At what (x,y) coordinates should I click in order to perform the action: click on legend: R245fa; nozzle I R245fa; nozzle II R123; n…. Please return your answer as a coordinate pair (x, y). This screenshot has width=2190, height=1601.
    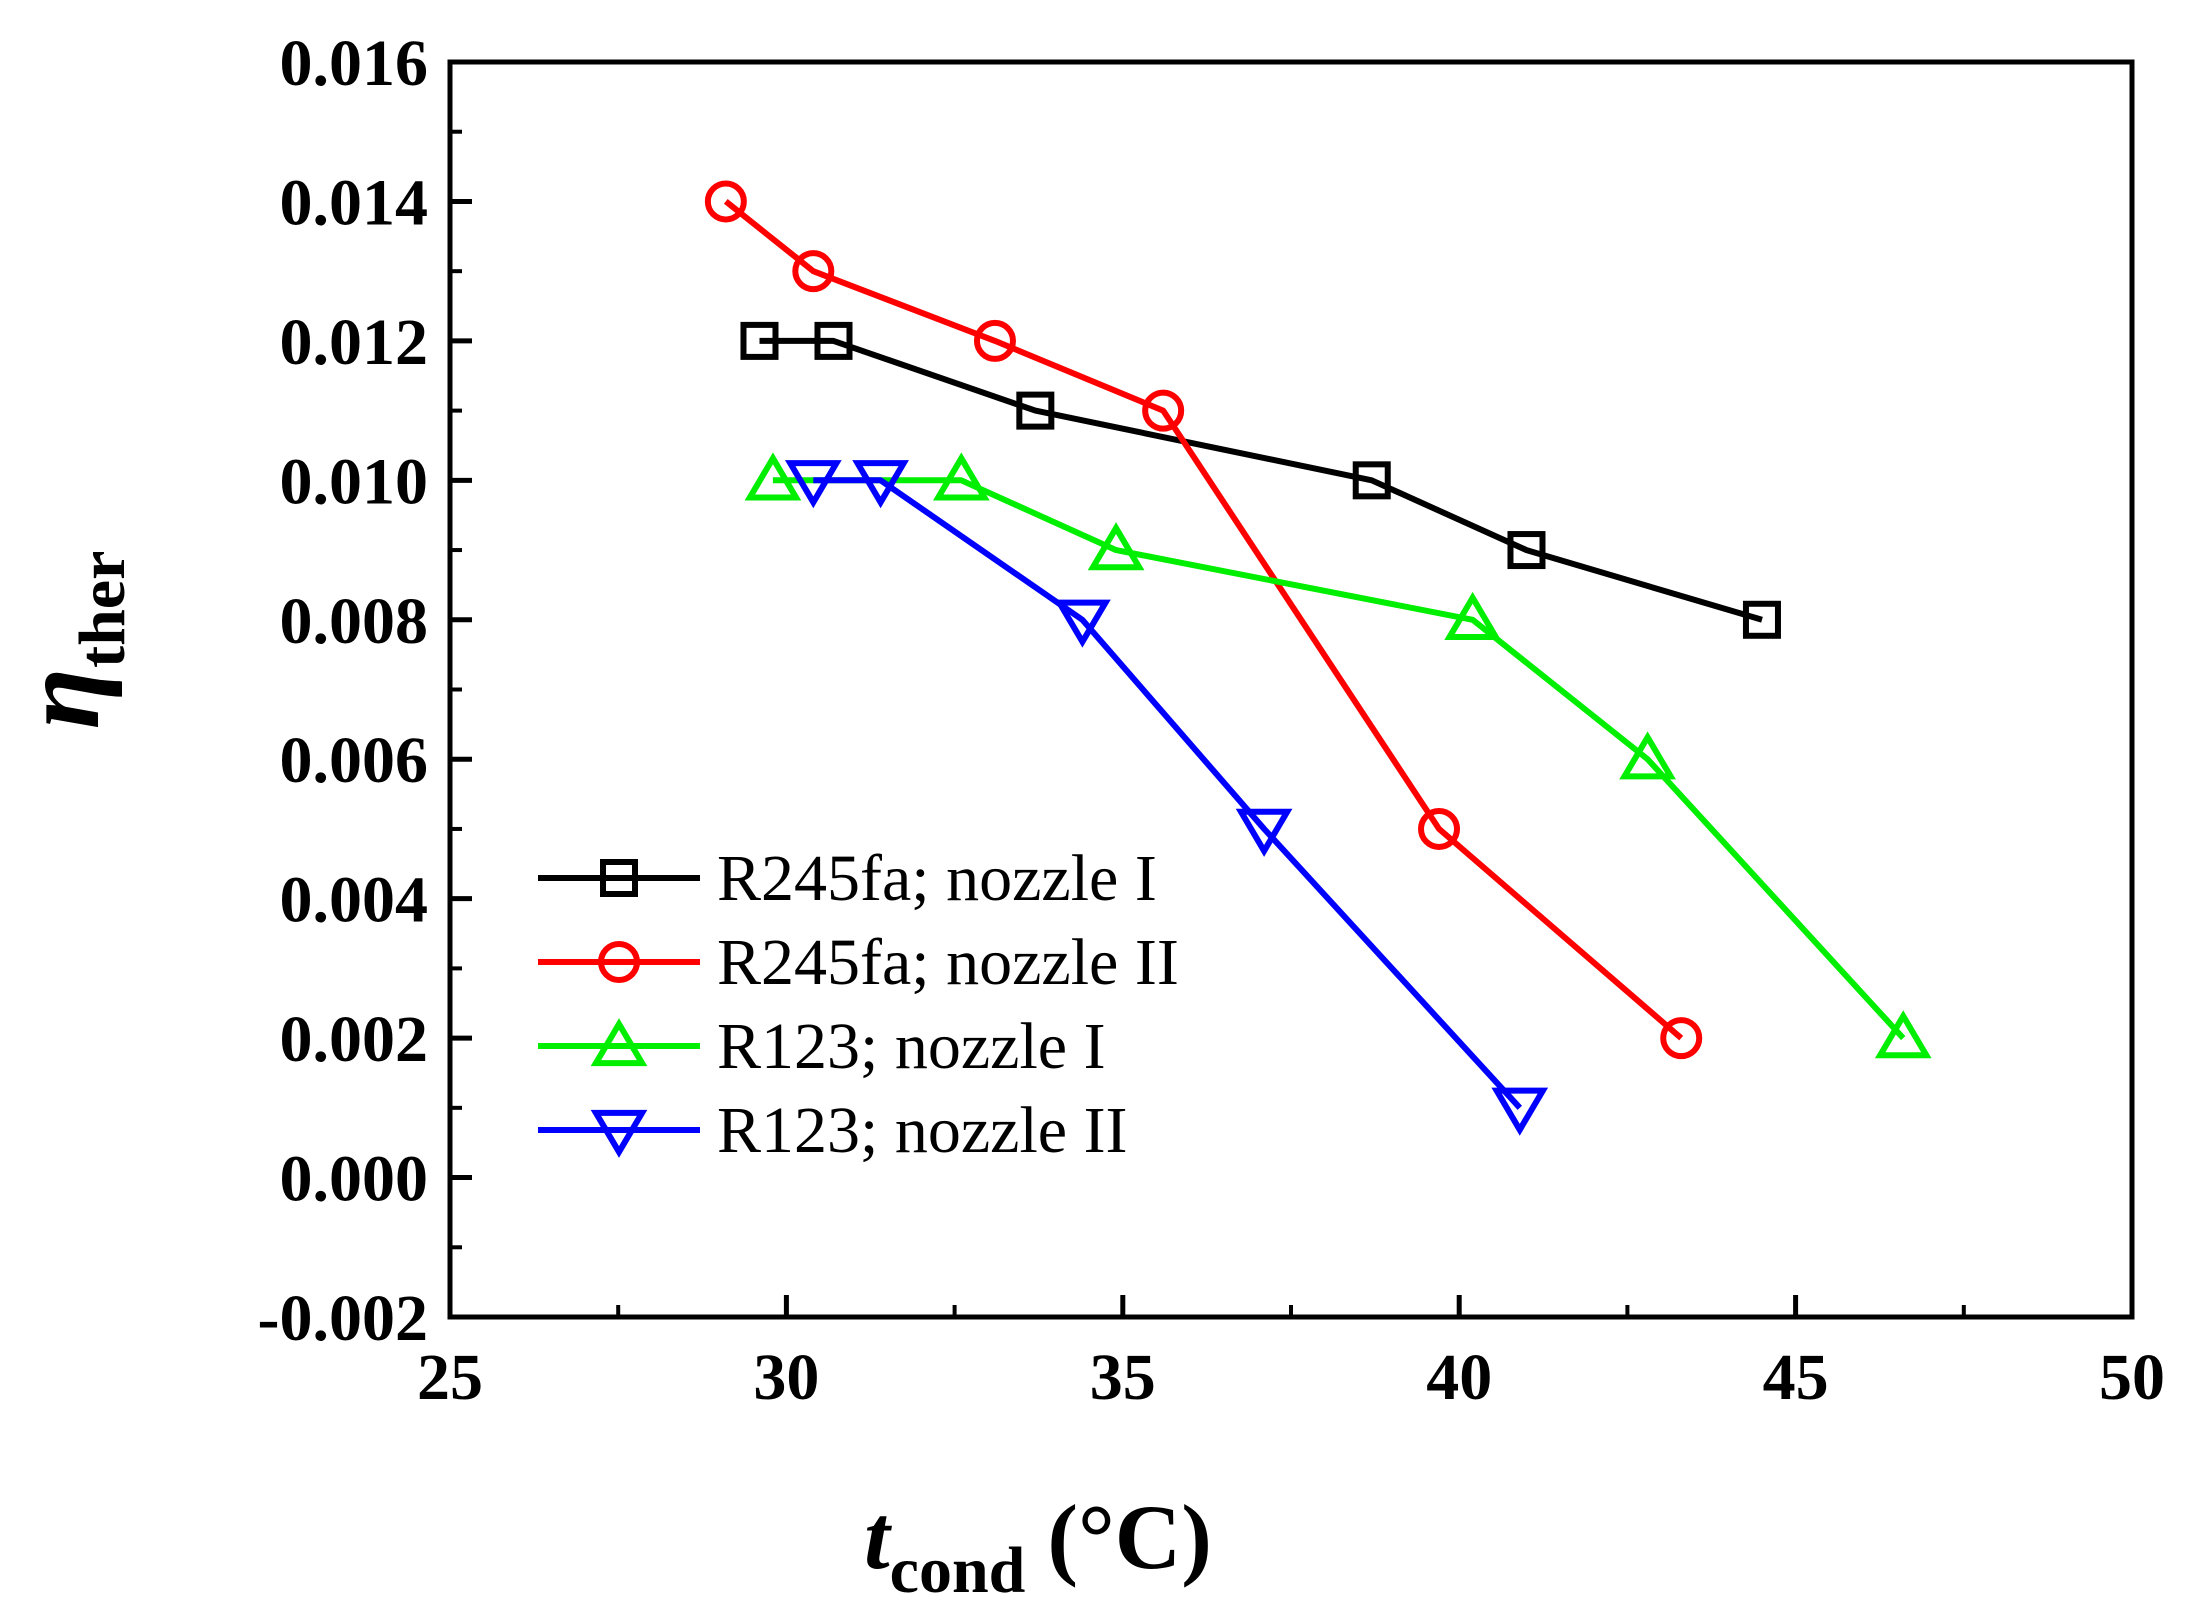
    Looking at the image, I should click on (858, 1004).